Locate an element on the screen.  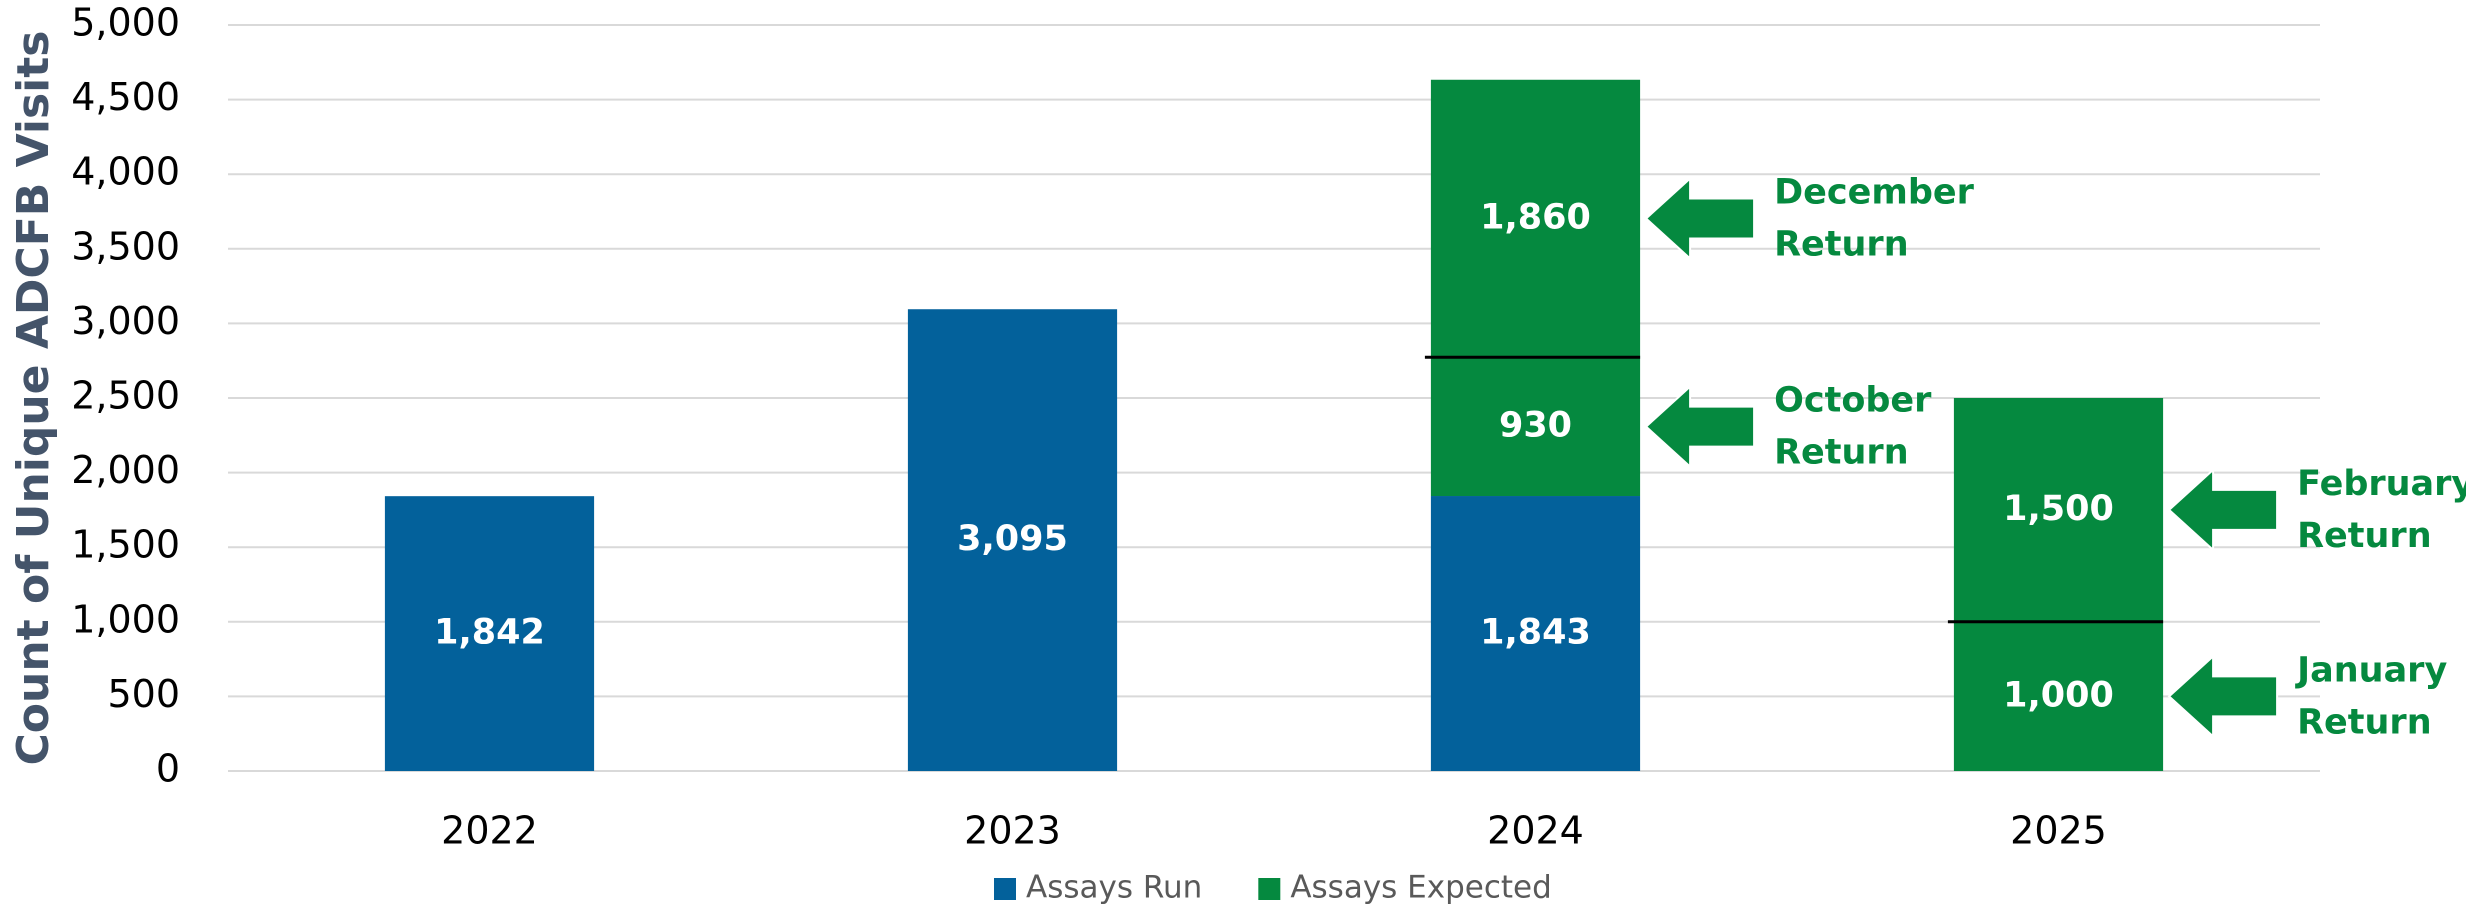
data-label: 1,843 is located at coordinates (1535, 633).